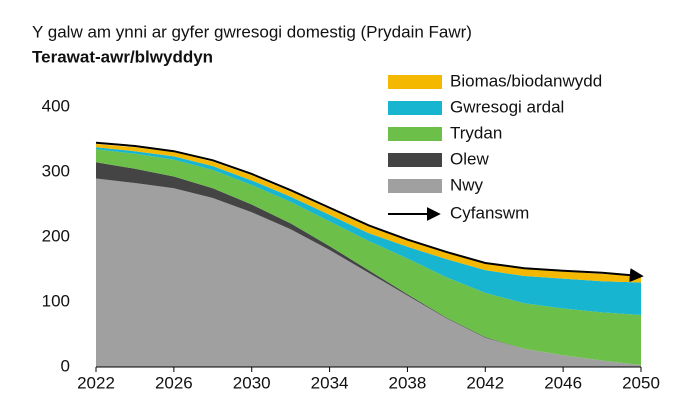 This screenshot has width=690, height=412. Describe the element at coordinates (469, 158) in the screenshot. I see `legend-label: Olew` at that location.